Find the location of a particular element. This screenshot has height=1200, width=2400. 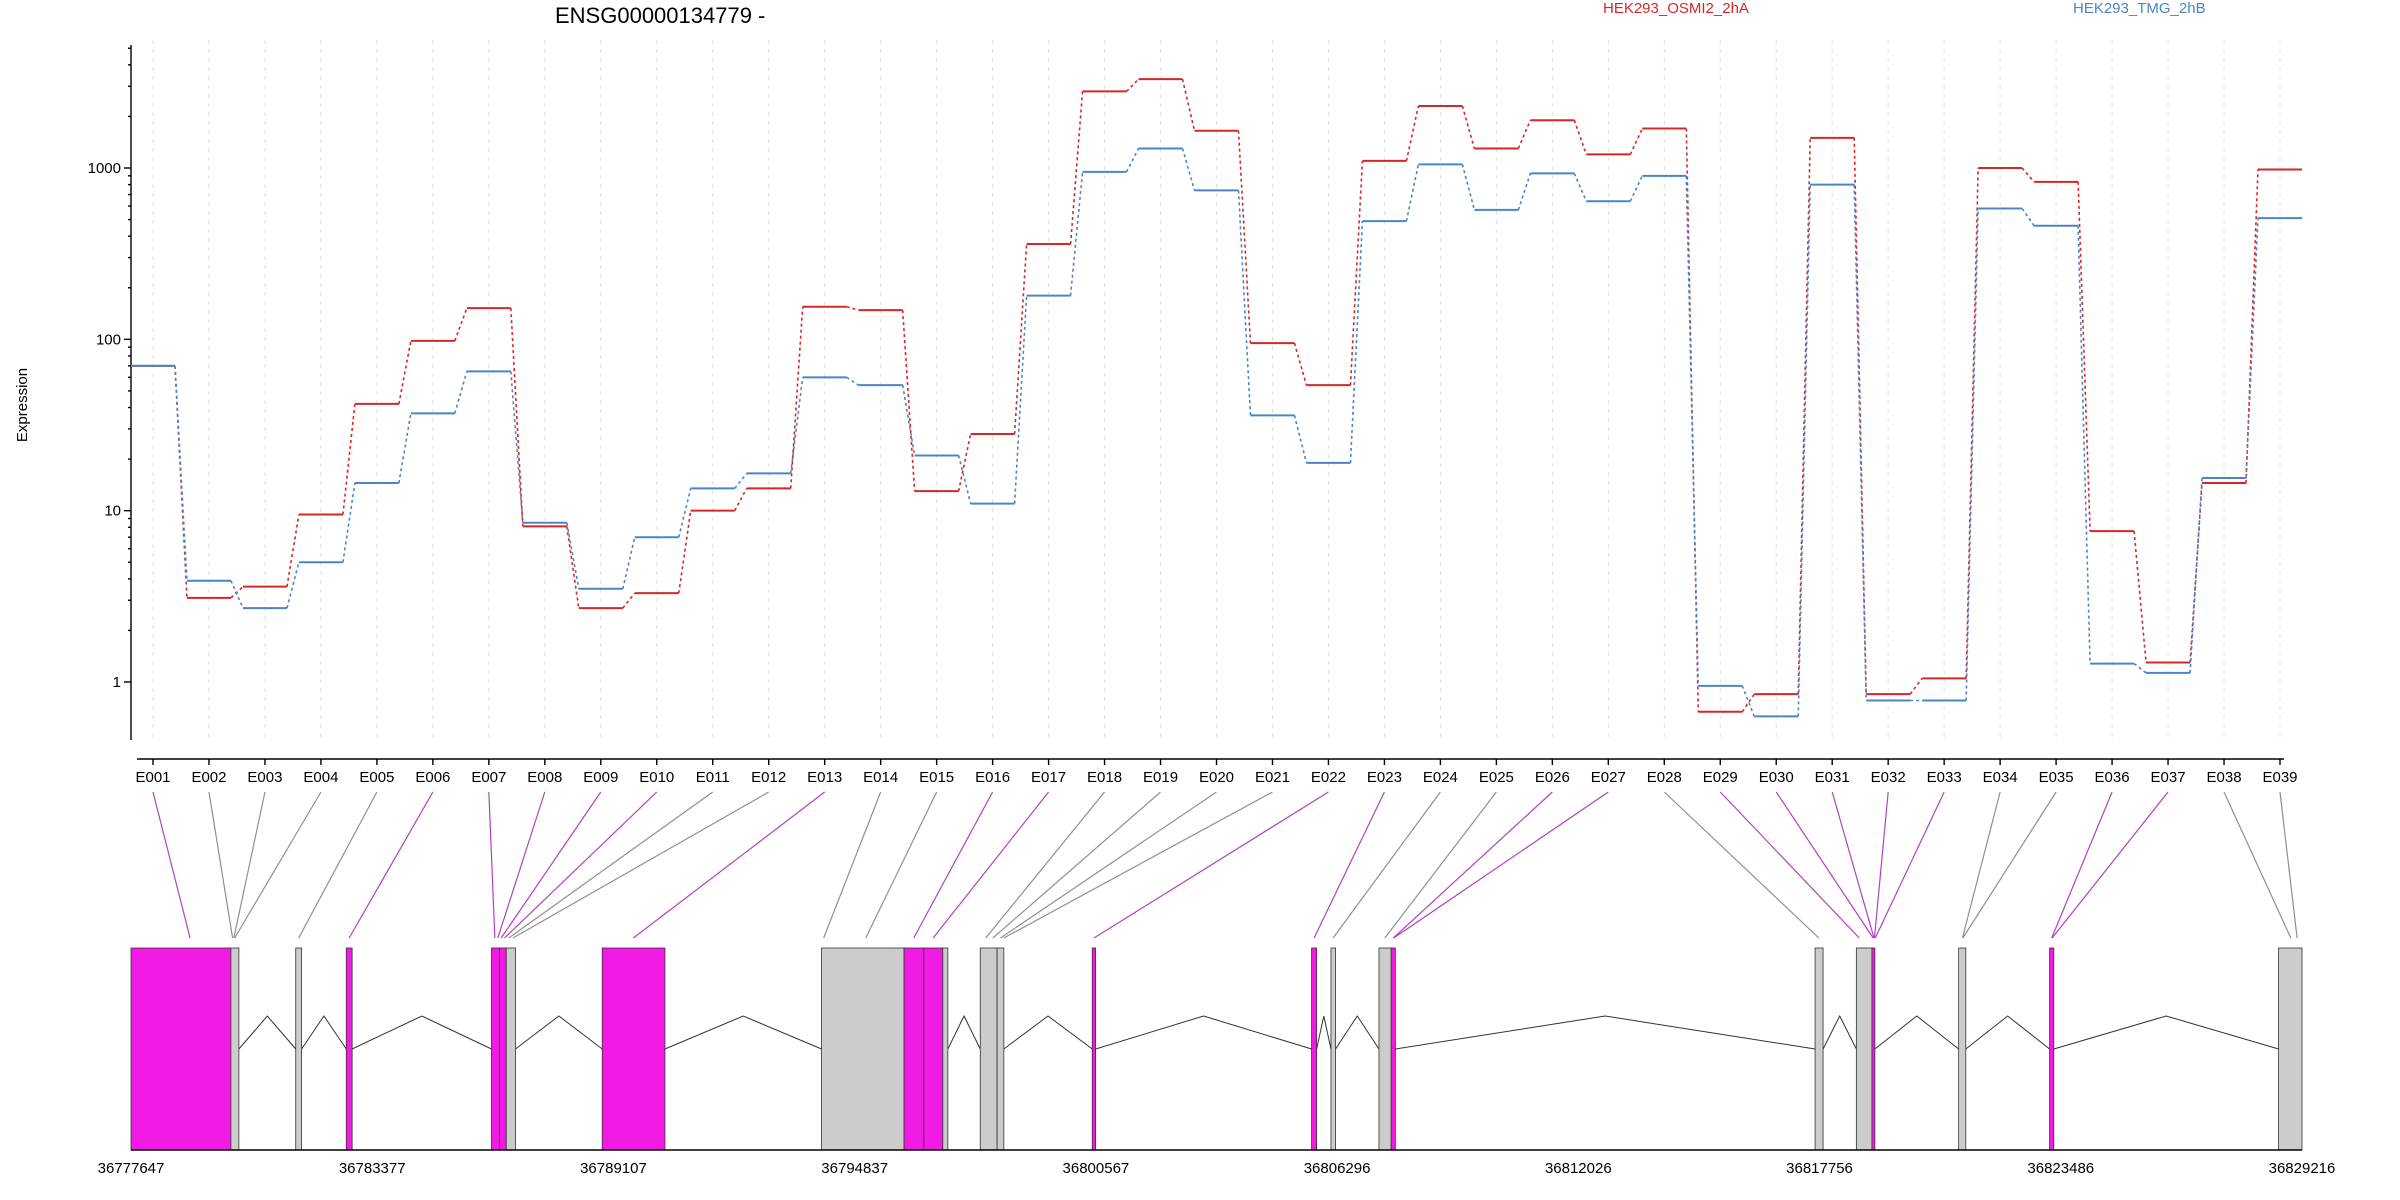

genomic-tick-label: 36789107 is located at coordinates (613, 1168).